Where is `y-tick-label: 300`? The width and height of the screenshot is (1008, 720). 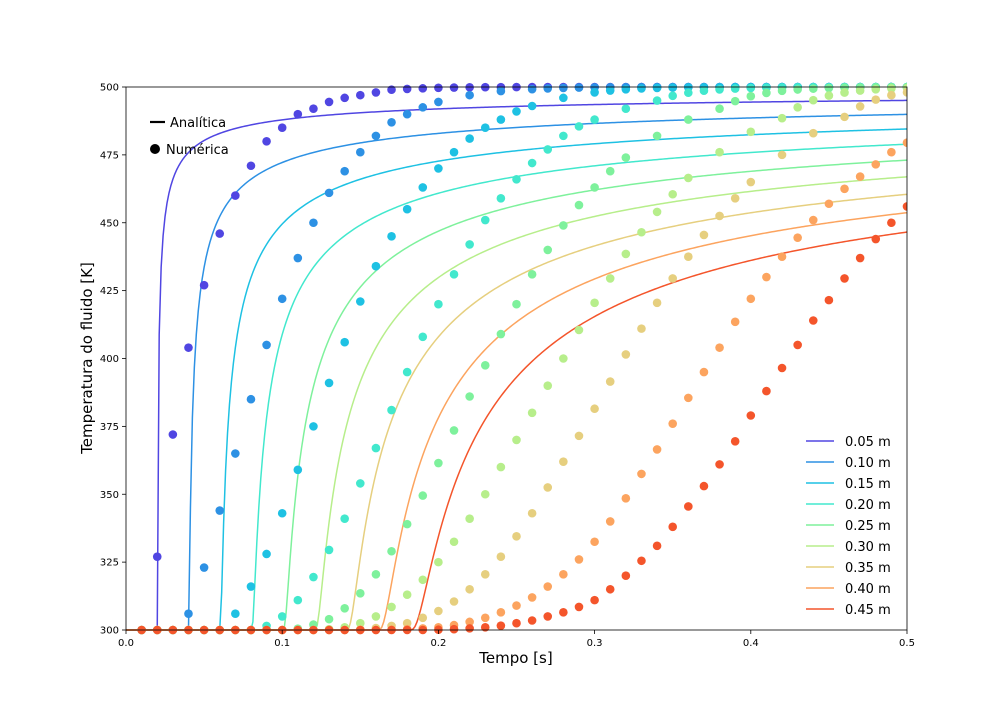
y-tick-label: 300 is located at coordinates (109, 631).